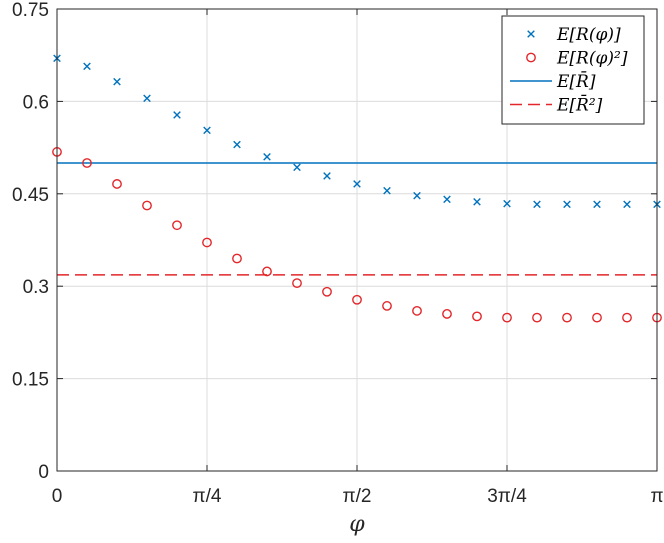 The width and height of the screenshot is (664, 543). Describe the element at coordinates (588, 35) in the screenshot. I see `legend-label: E[R(φ)]` at that location.